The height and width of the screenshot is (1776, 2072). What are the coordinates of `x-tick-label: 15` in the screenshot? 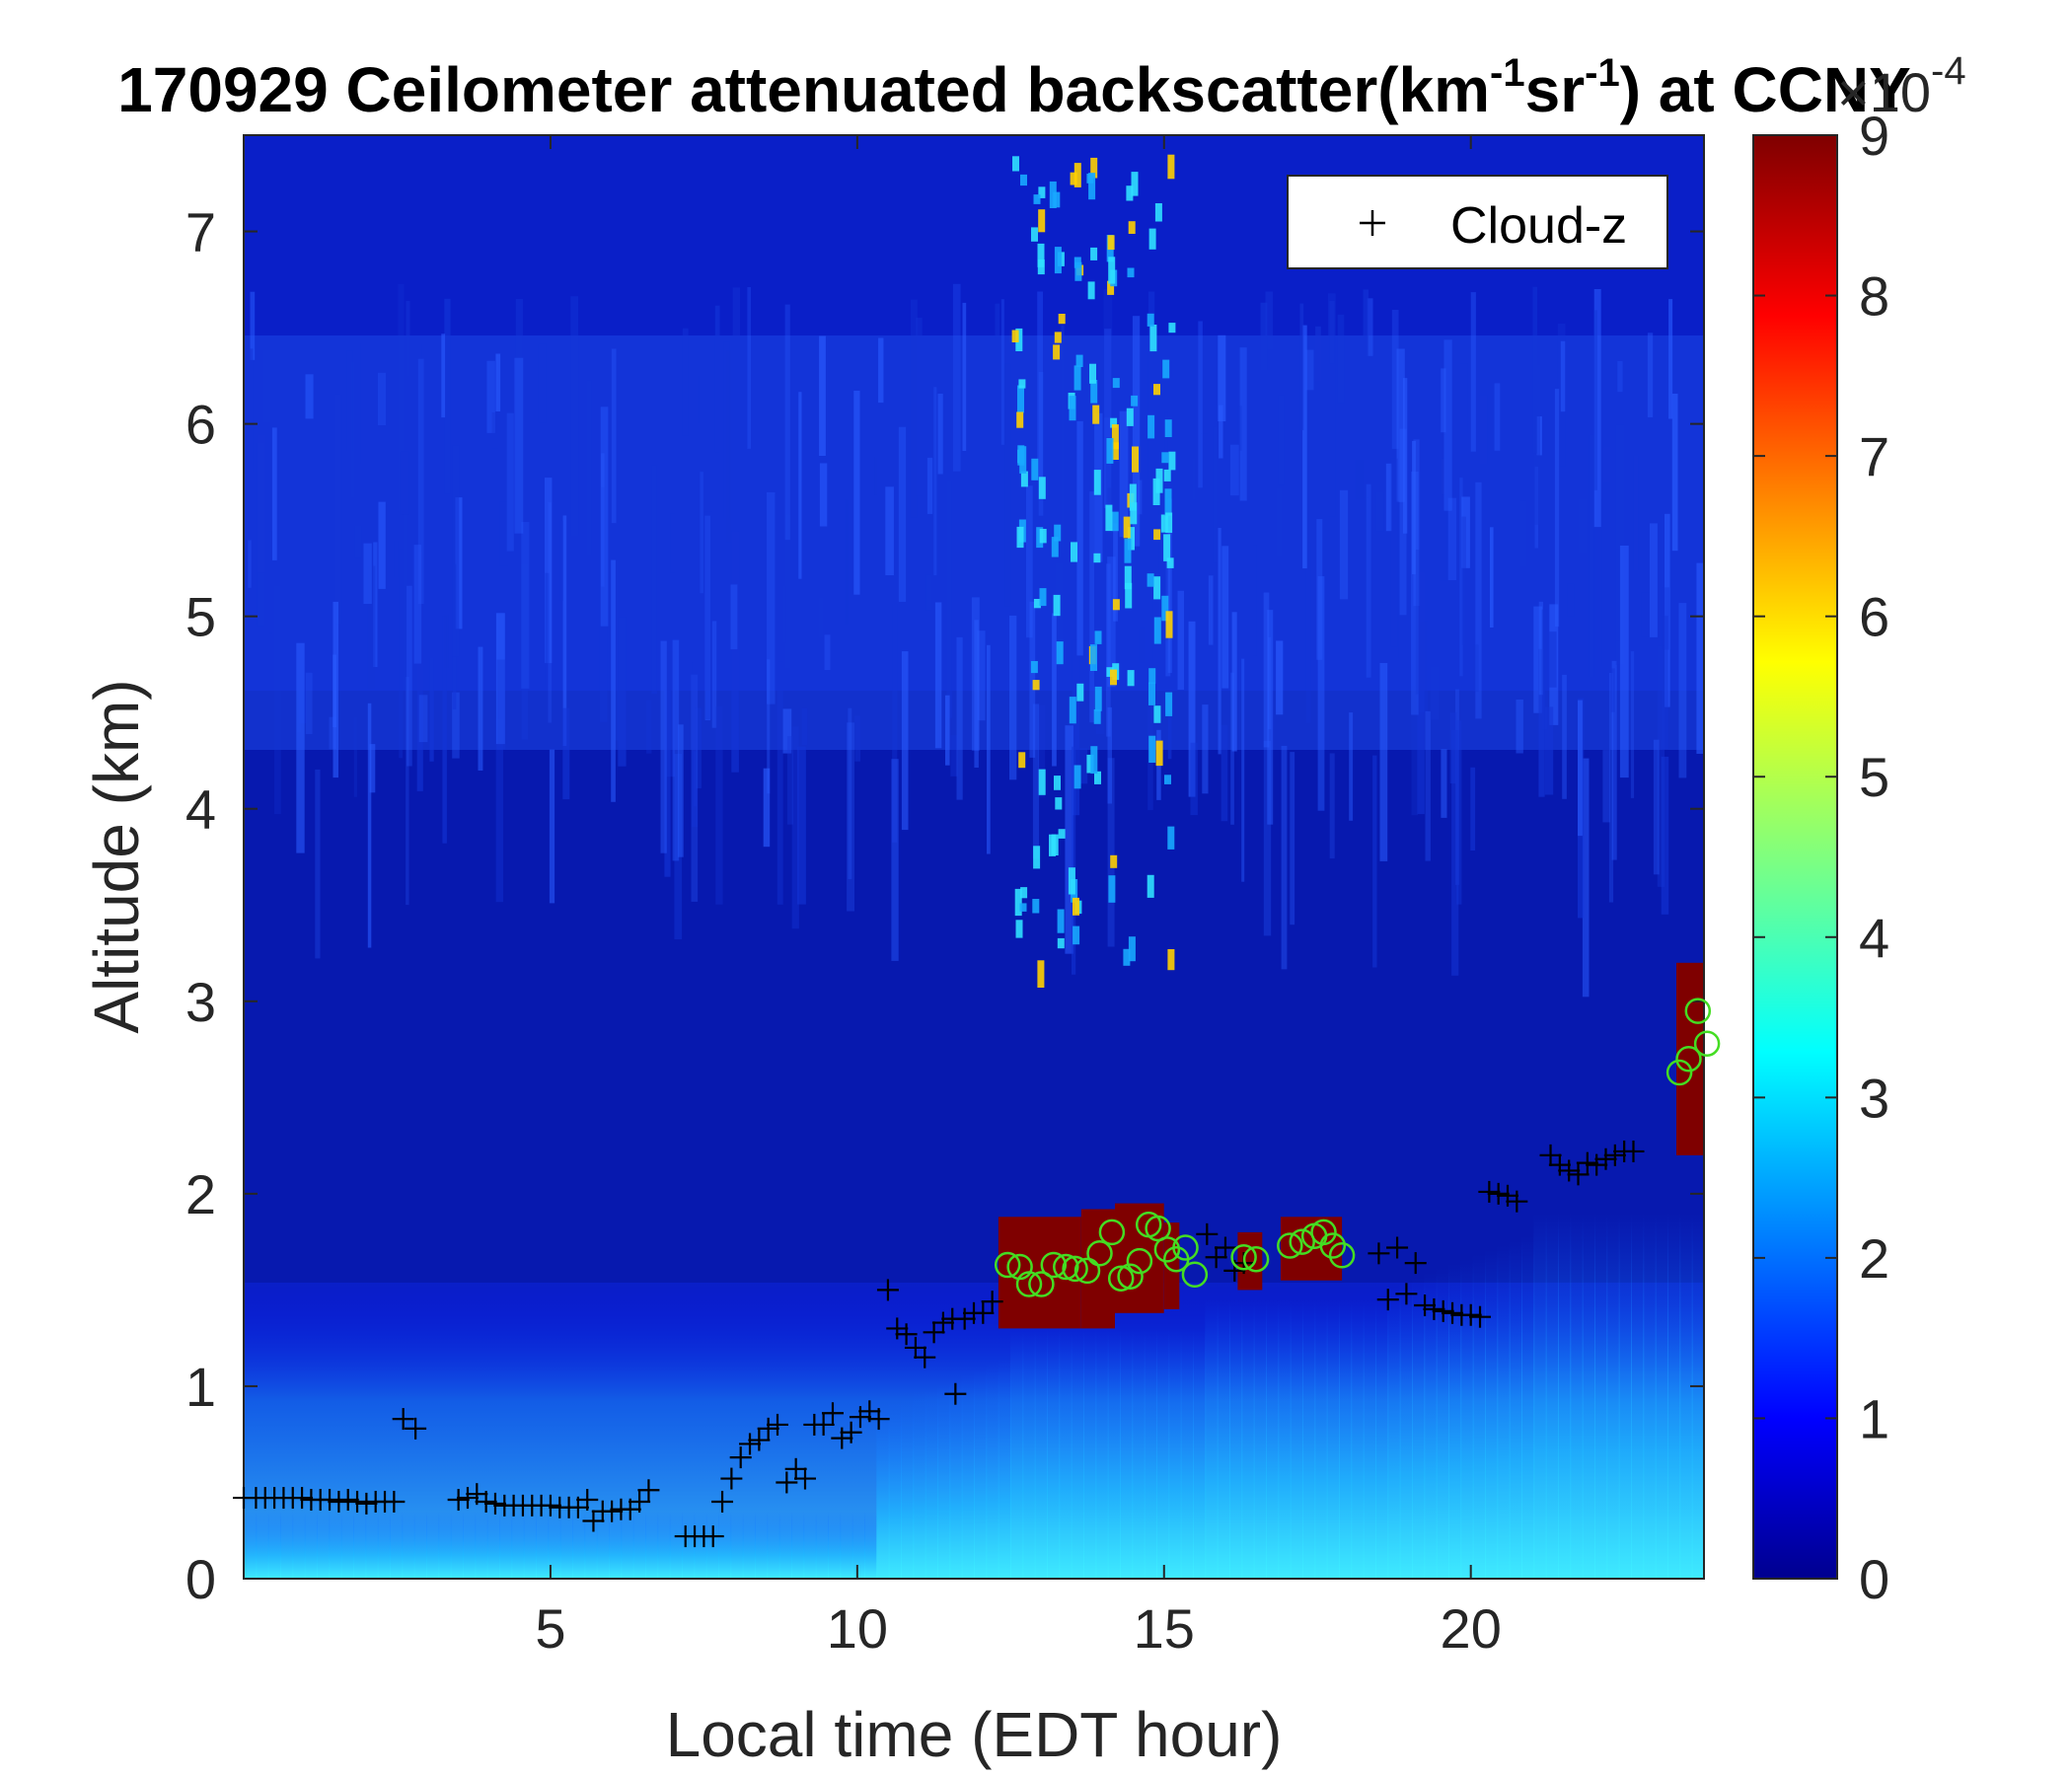 It's located at (1165, 1629).